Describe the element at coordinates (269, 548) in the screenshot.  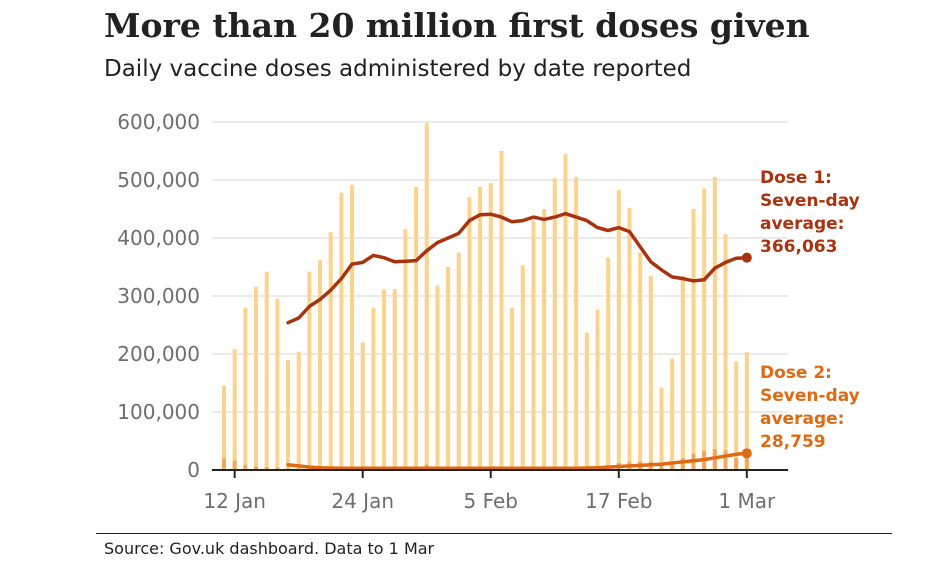
I see `source-note: Source: Gov.uk dashboard. Data to 1 Mar` at that location.